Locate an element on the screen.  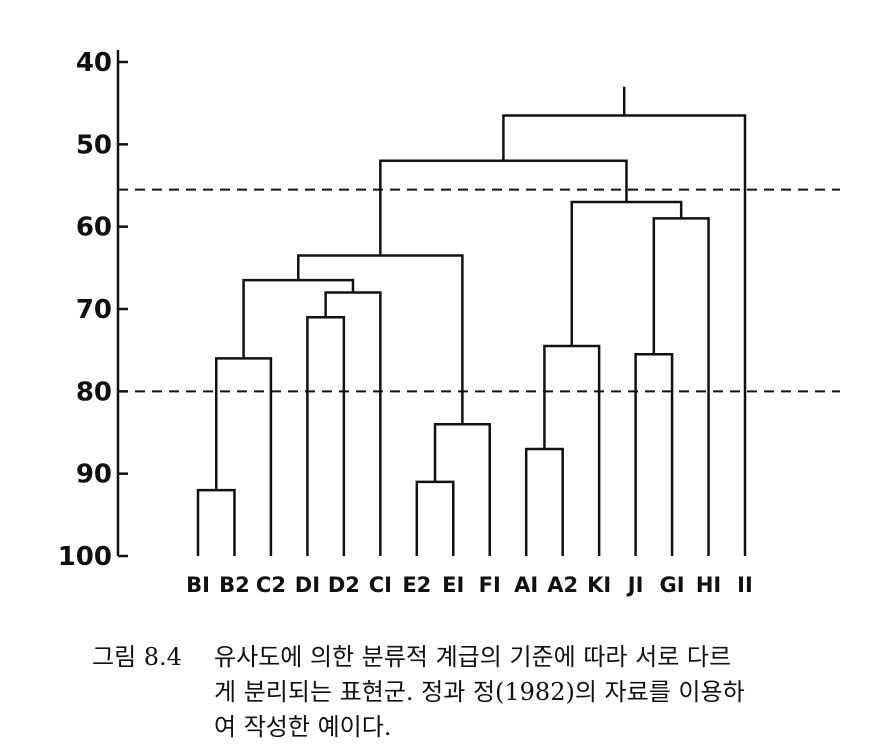
caption-line-1: 유사도에 의한 분류적 계급의 기준에 따라 서로 다르 is located at coordinates (473, 657).